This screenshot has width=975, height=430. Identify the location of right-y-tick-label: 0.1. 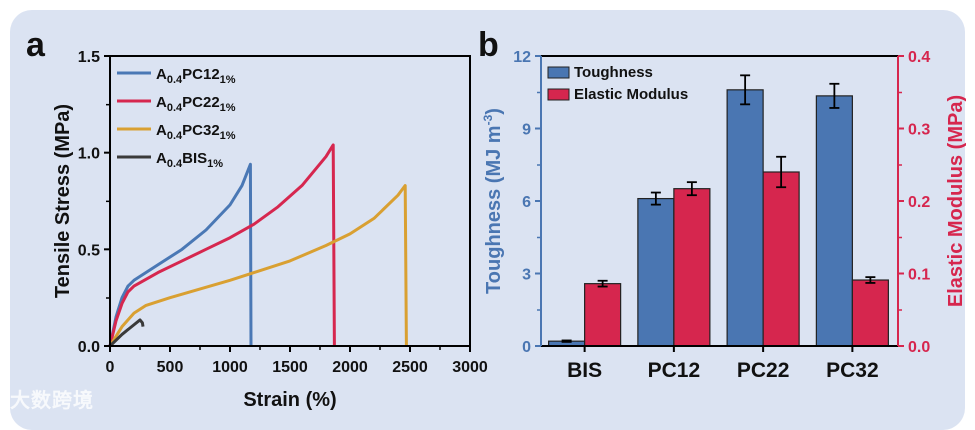
(919, 275).